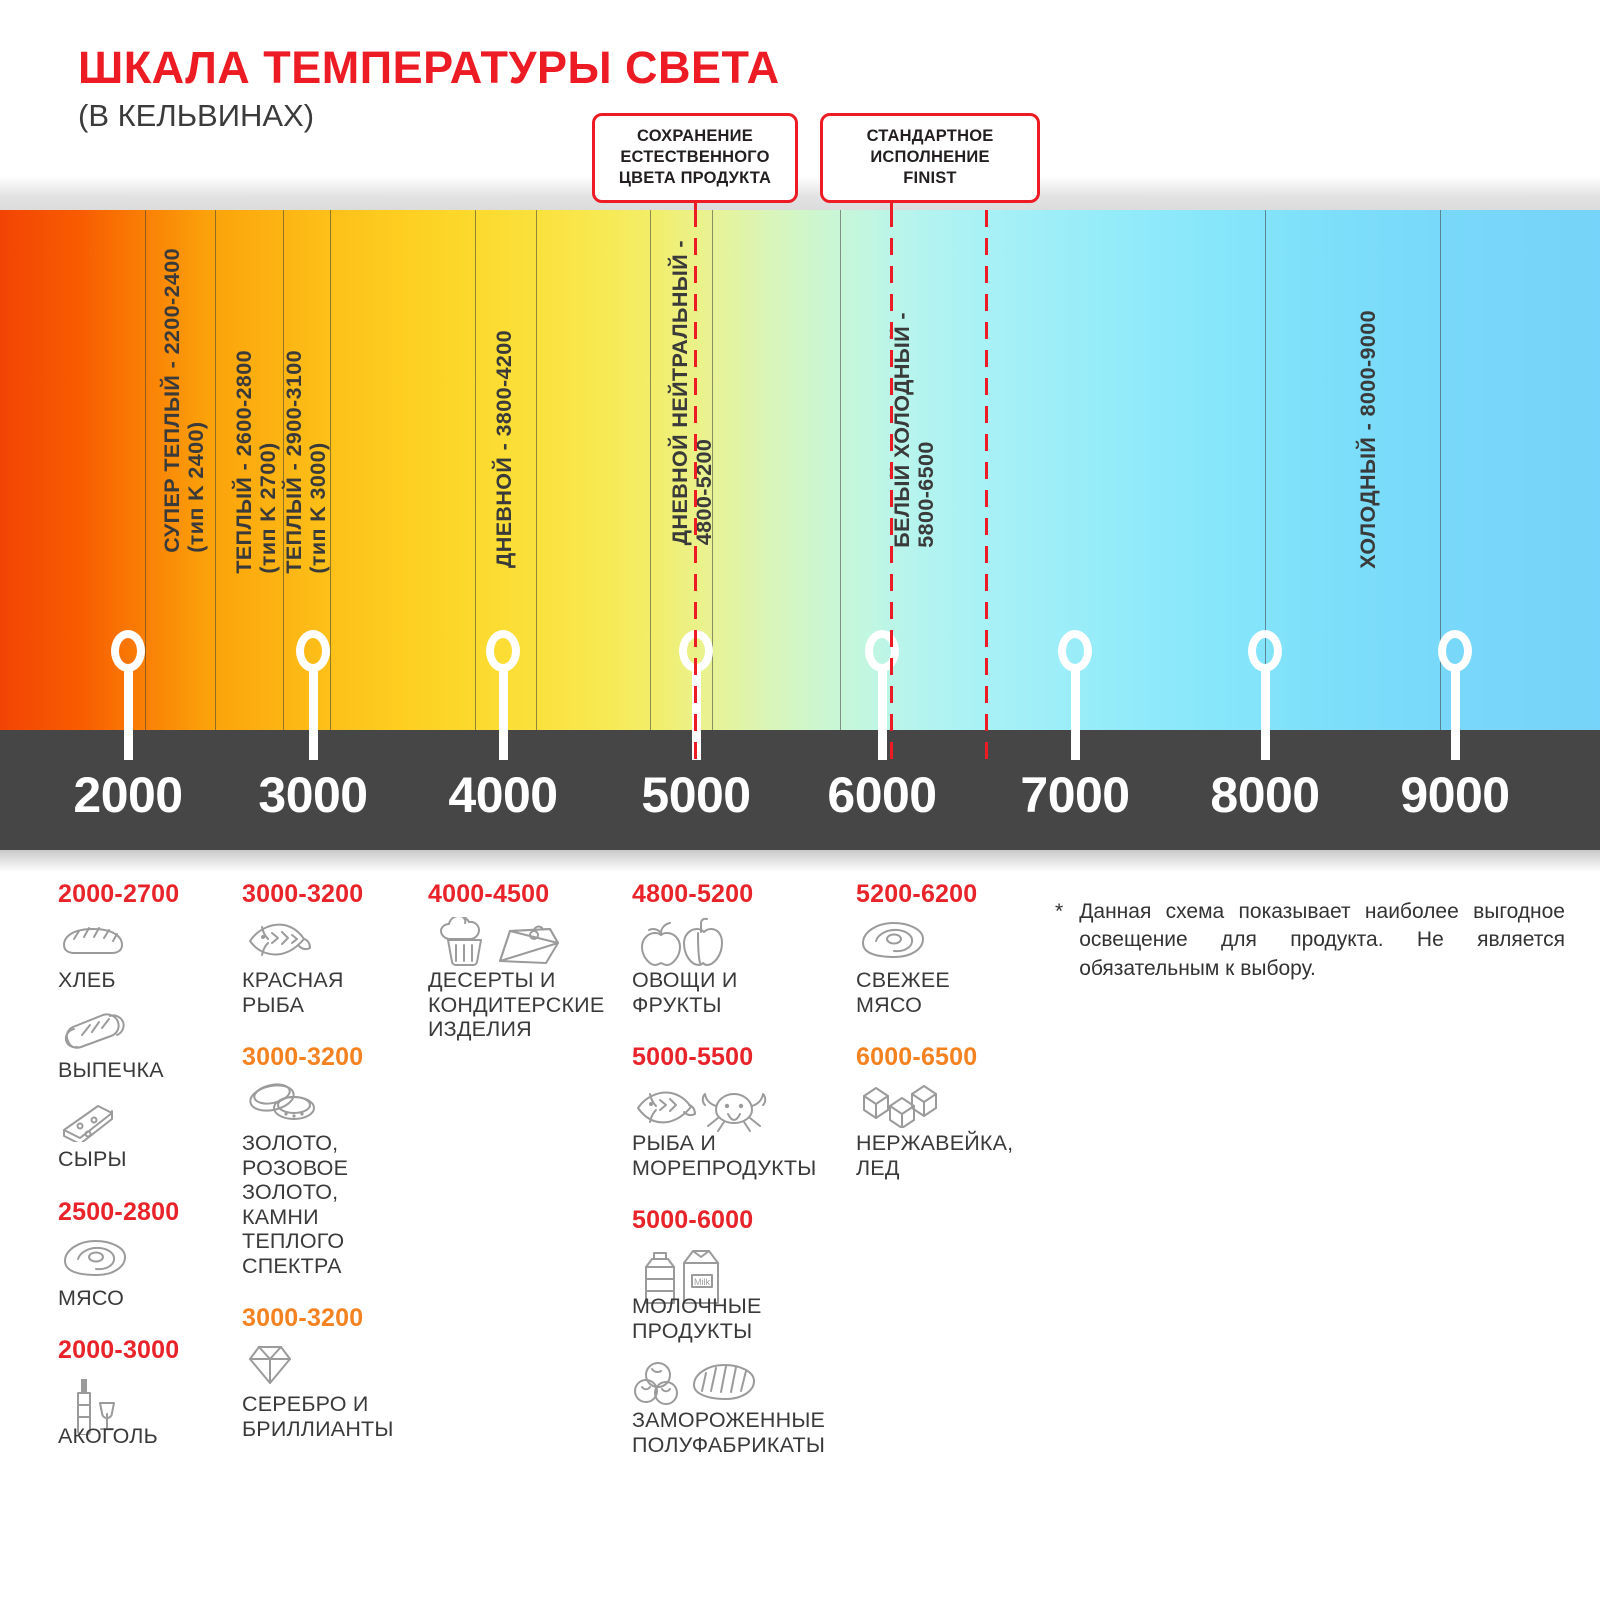  Describe the element at coordinates (680, 393) in the screenshot. I see `band-label-primary: ДНЕВНОЙ НЕЙТРАЛЬНЫЙ -` at that location.